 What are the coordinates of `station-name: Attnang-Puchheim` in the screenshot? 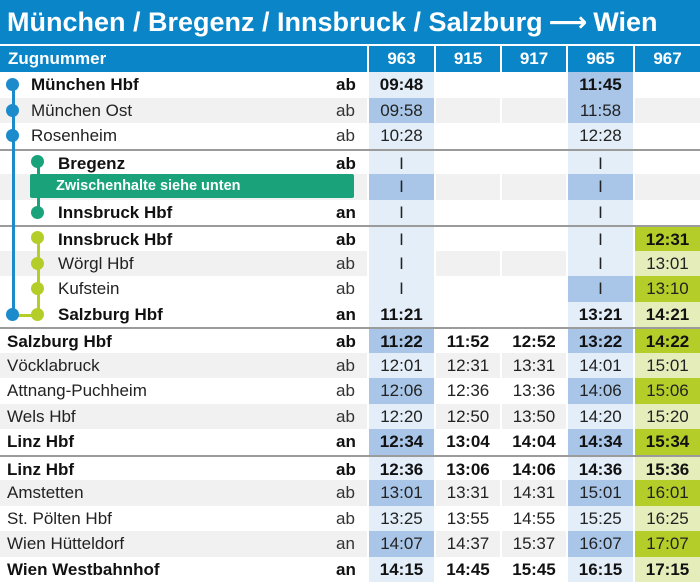 It's located at (77, 390).